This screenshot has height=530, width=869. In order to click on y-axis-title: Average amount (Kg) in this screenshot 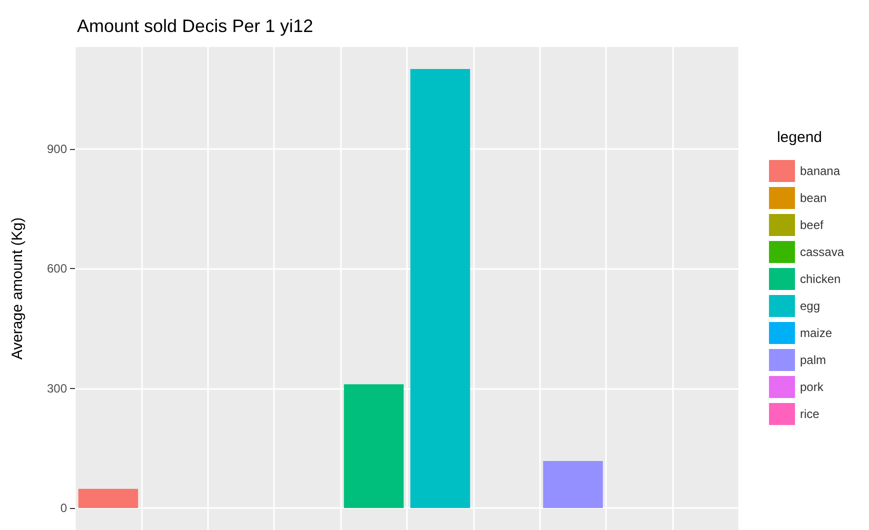, I will do `click(17, 288)`.